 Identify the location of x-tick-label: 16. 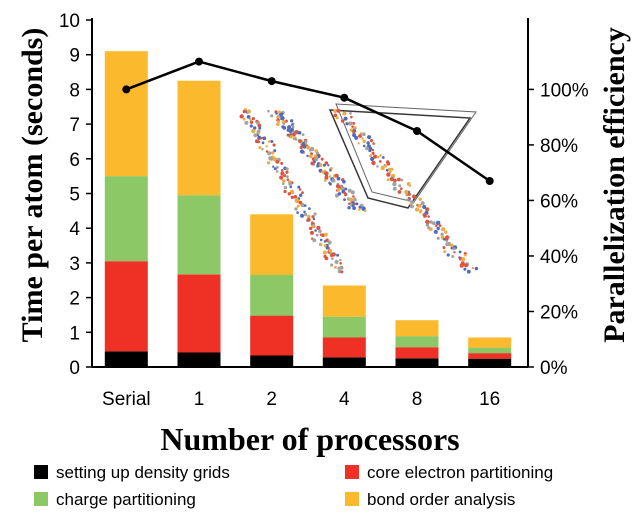
(489, 399).